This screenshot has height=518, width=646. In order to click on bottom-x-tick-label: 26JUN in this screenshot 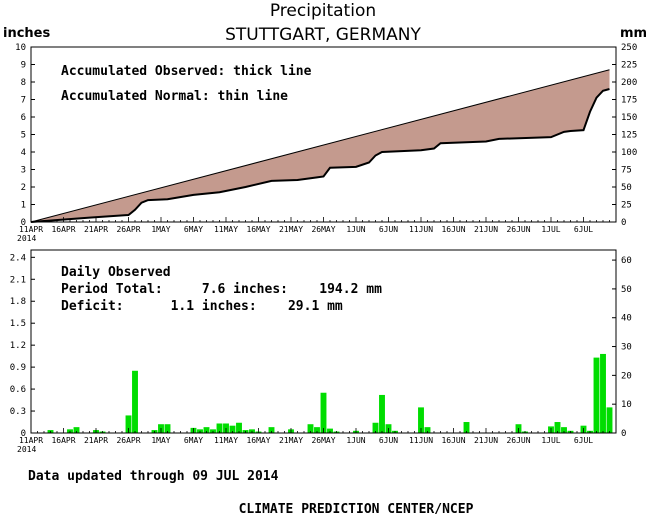, I will do `click(518, 440)`.